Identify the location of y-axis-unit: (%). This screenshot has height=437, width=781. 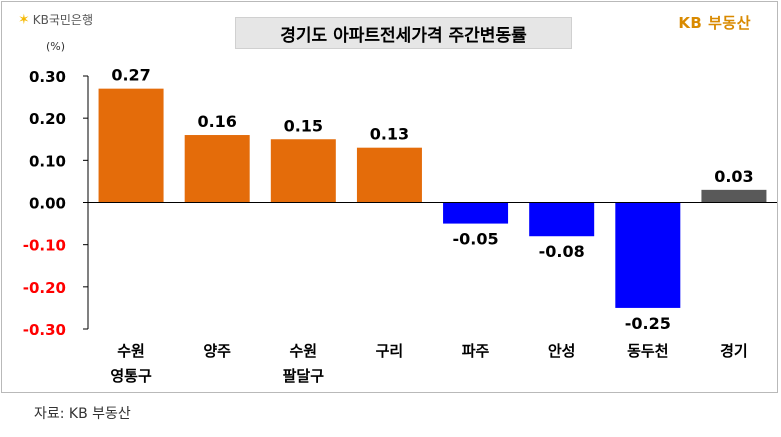
(56, 46).